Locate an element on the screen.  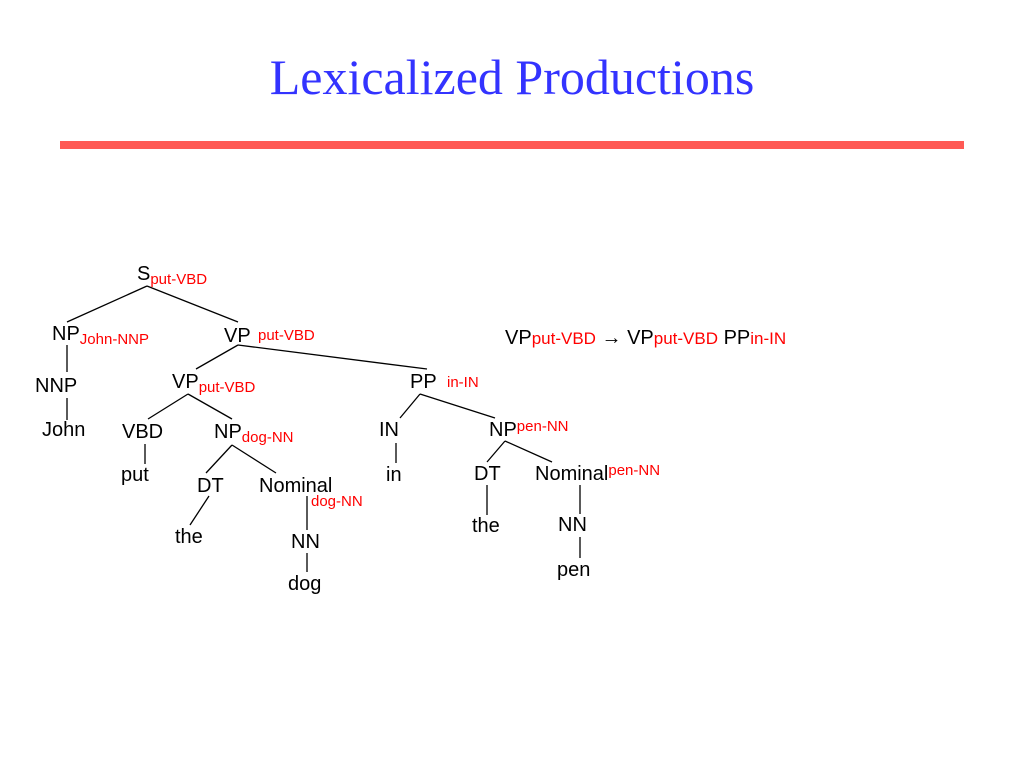
node-np-pp: NPpen-NN is located at coordinates (529, 429).